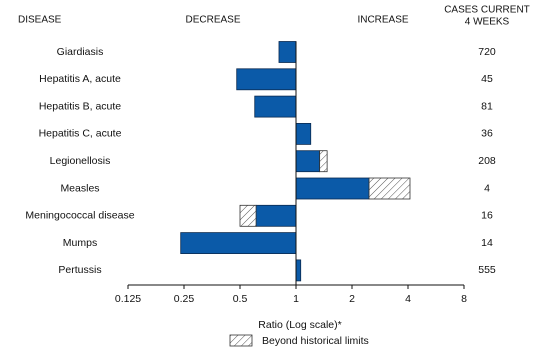  What do you see at coordinates (487, 22) in the screenshot?
I see `header-cases: 4 WEEKS` at bounding box center [487, 22].